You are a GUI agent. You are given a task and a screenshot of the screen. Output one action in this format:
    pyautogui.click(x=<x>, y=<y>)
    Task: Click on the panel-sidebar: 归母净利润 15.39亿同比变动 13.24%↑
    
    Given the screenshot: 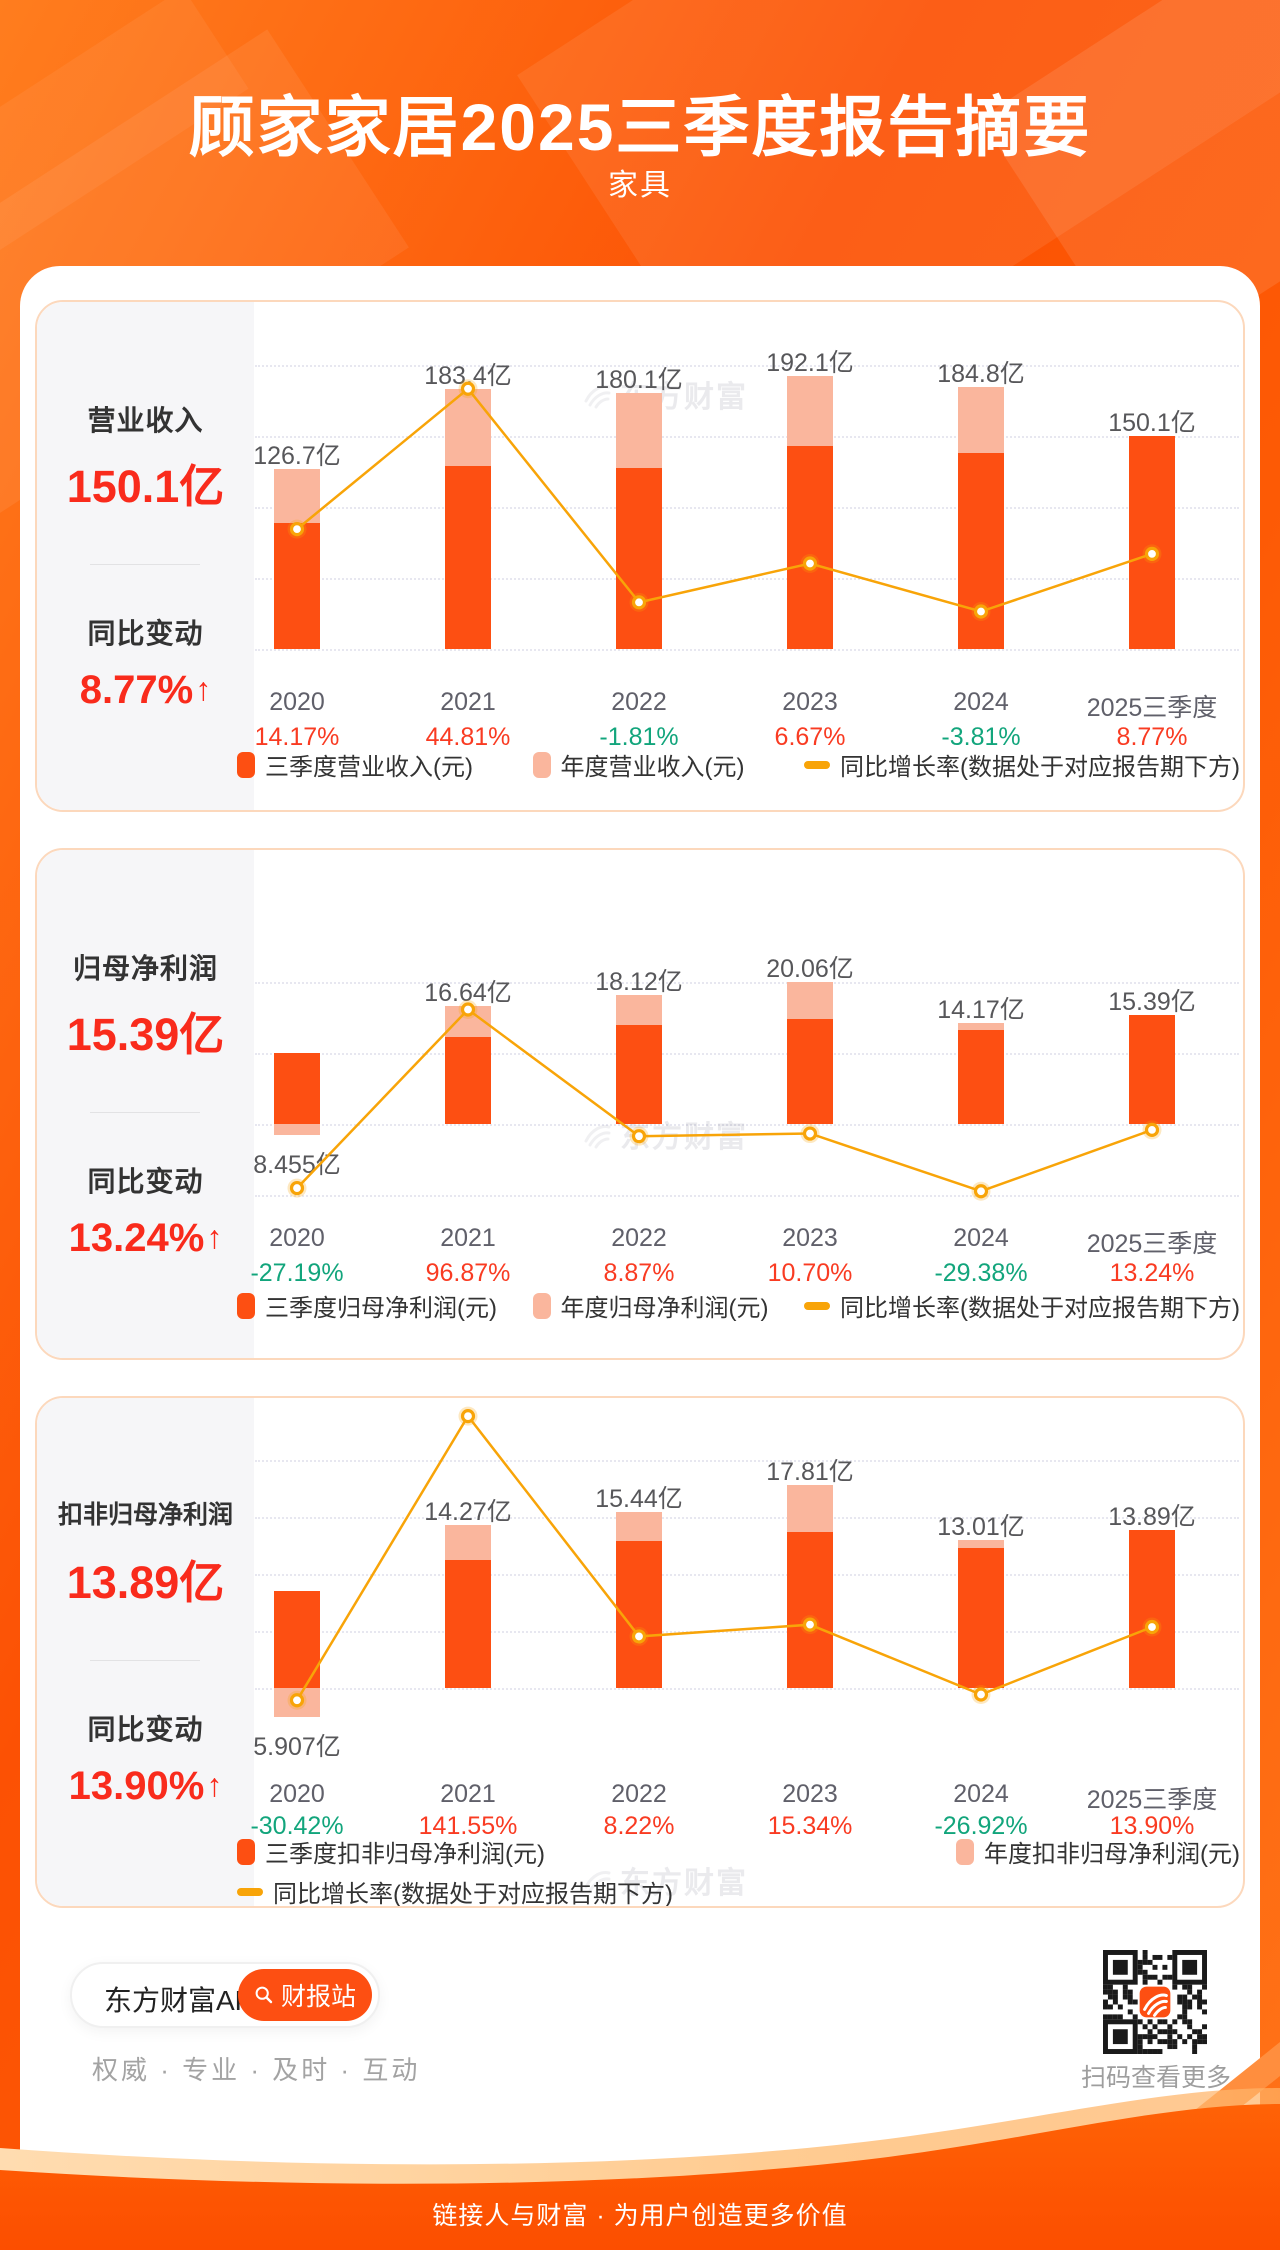 What is the action you would take?
    pyautogui.click(x=145, y=1104)
    